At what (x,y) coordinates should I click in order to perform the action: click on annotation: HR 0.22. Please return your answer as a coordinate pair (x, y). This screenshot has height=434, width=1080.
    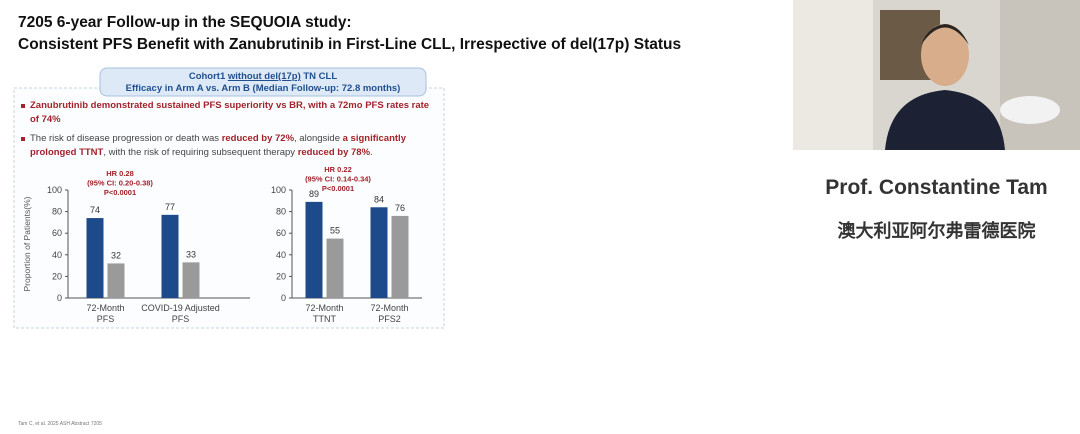
    Looking at the image, I should click on (338, 169).